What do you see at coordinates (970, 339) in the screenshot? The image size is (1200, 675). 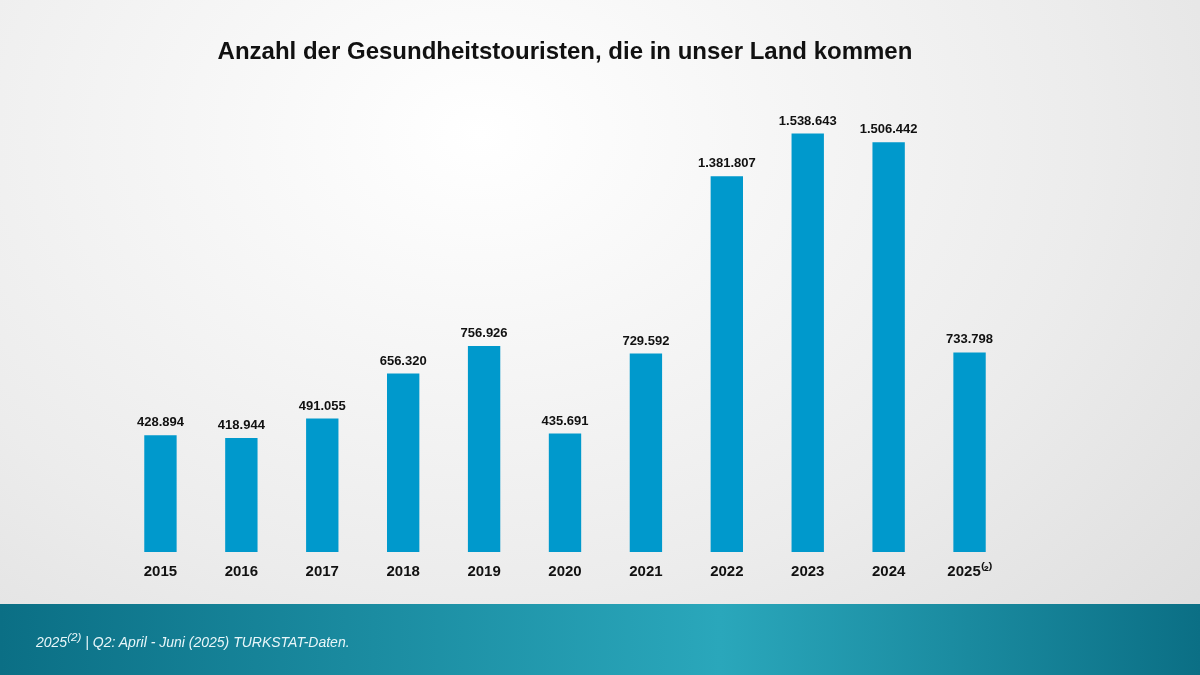 I see `data-label: 733.798` at bounding box center [970, 339].